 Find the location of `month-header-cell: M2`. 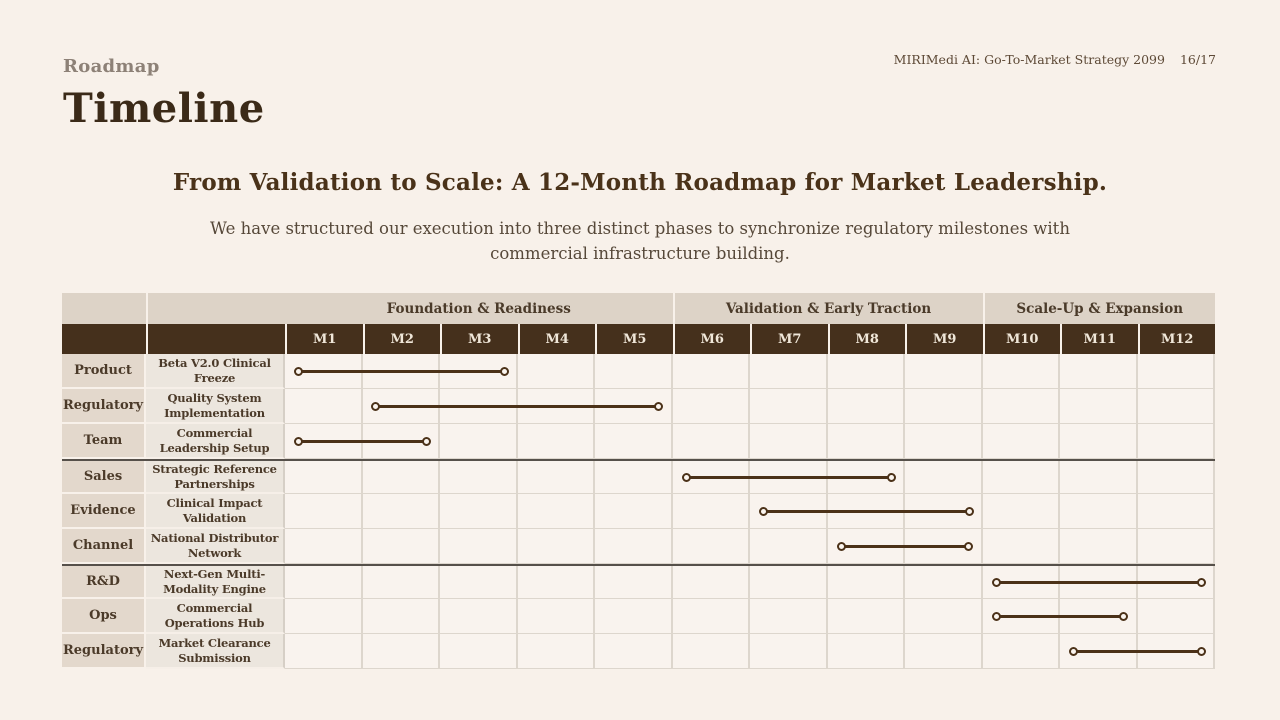

month-header-cell: M2 is located at coordinates (401, 339).